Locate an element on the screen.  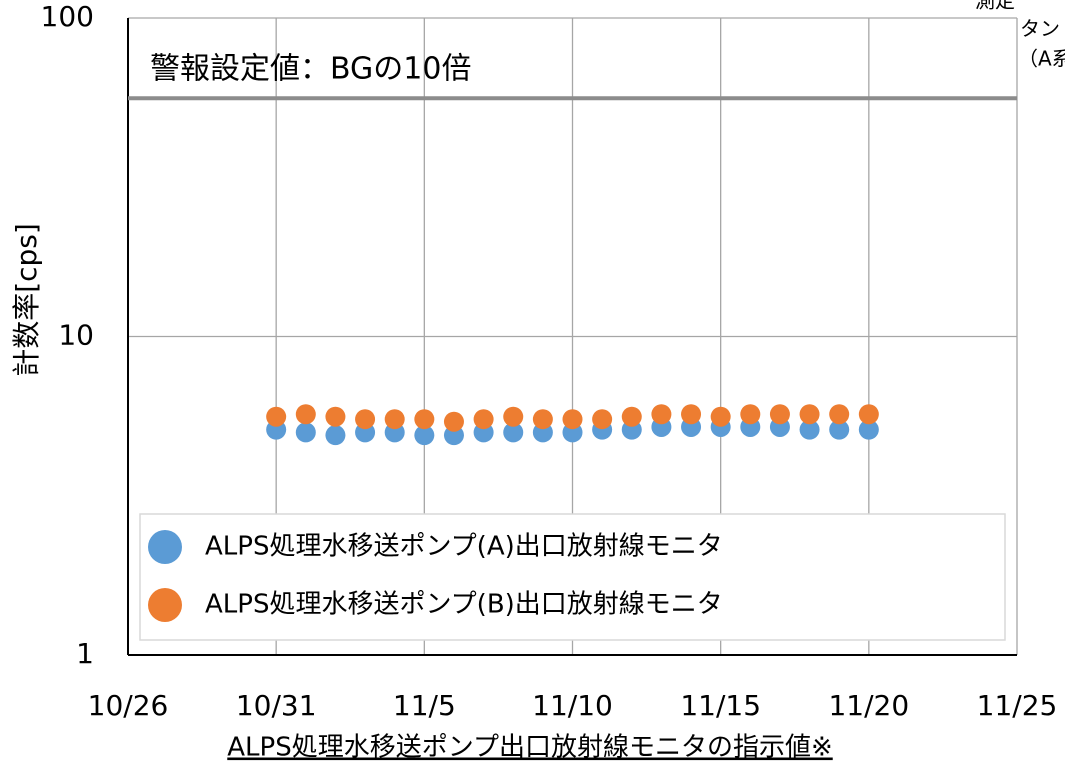
threshold-label: 警報設定値：BGの10倍 is located at coordinates (310, 69).